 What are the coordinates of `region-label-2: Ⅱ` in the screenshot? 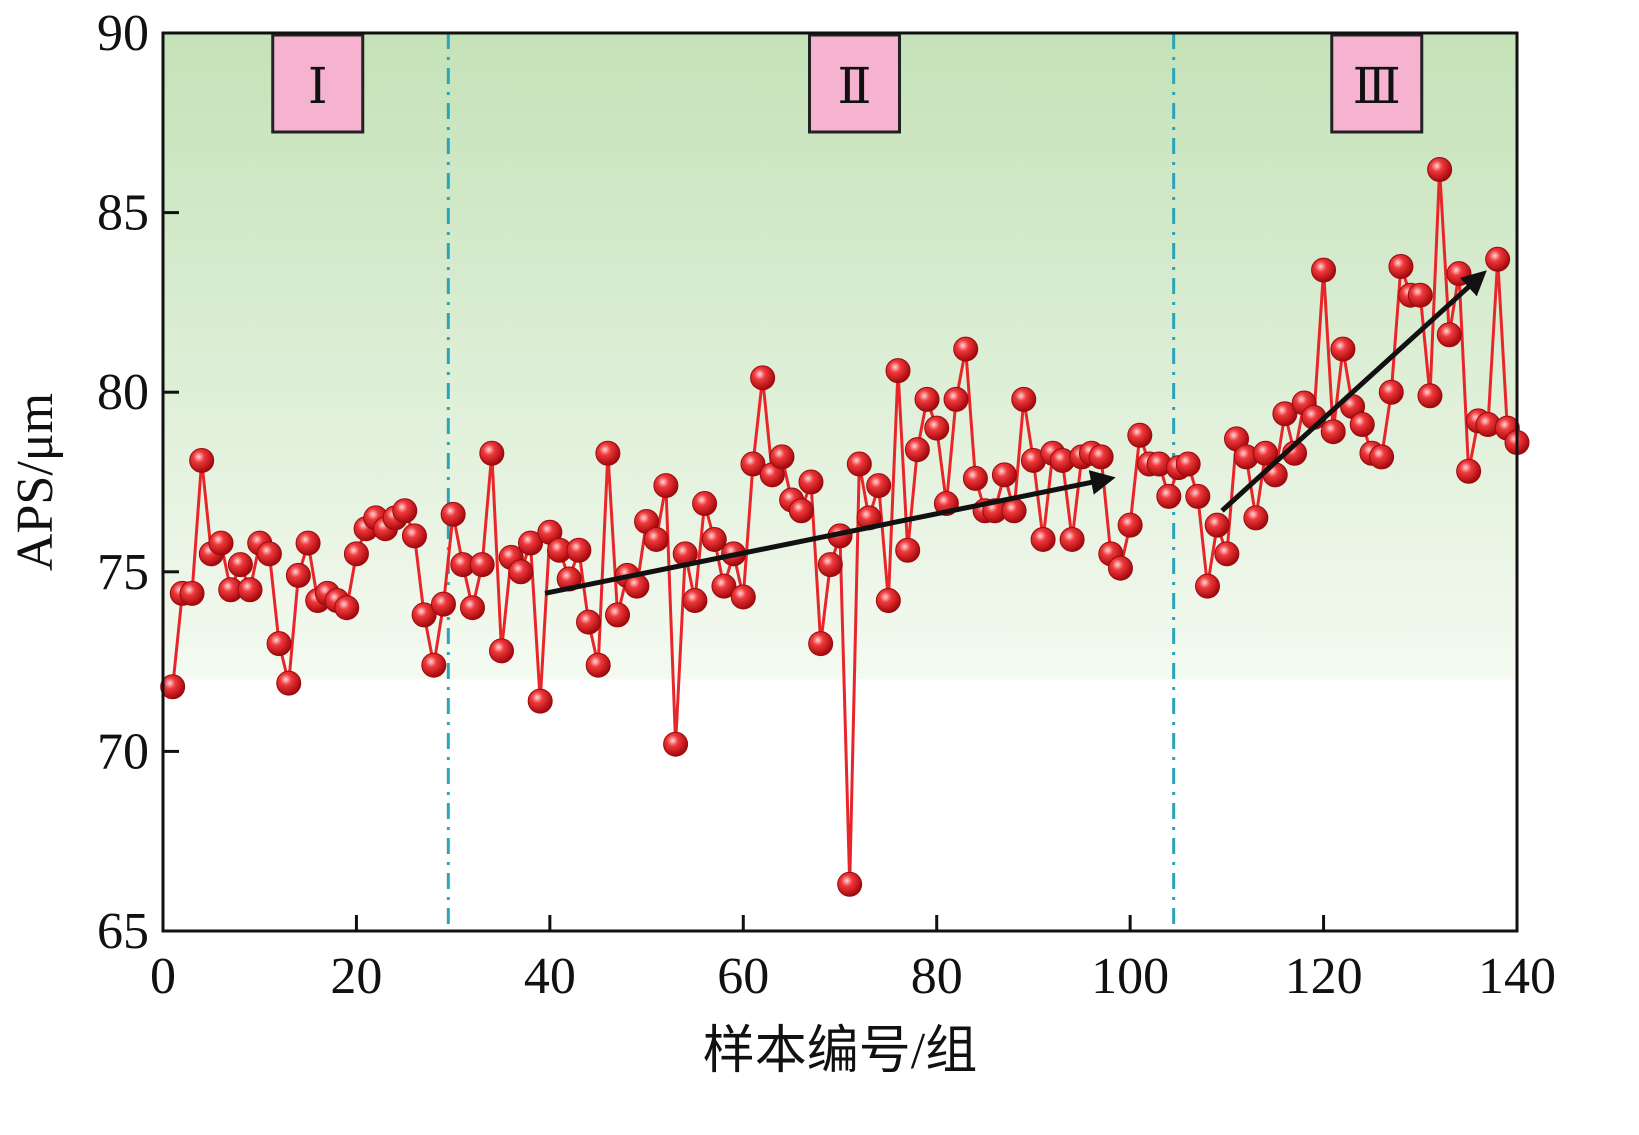 It's located at (855, 86).